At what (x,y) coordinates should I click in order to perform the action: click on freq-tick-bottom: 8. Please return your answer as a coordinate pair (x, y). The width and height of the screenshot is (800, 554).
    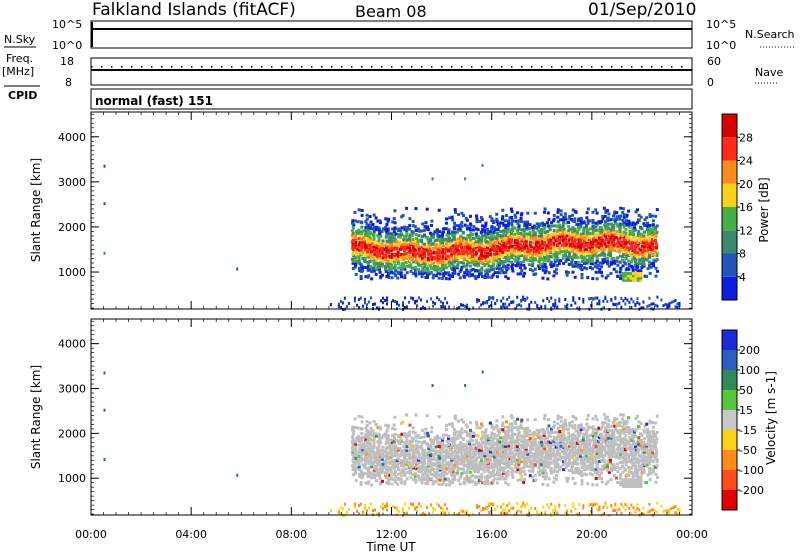
    Looking at the image, I should click on (68, 82).